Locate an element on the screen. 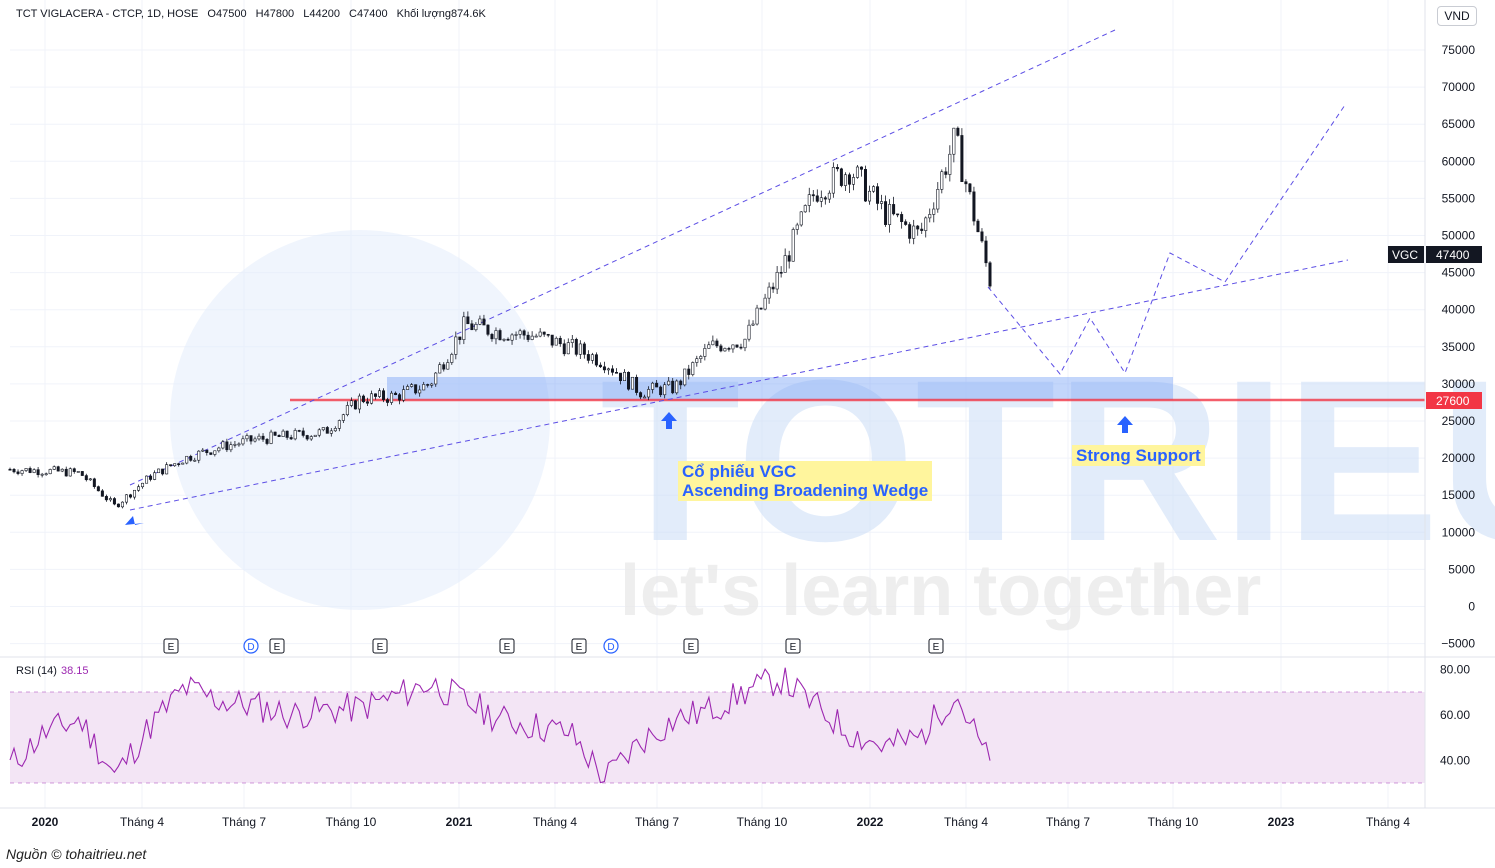 This screenshot has height=868, width=1495. x-tick-label: Tháng 7 is located at coordinates (1068, 822).